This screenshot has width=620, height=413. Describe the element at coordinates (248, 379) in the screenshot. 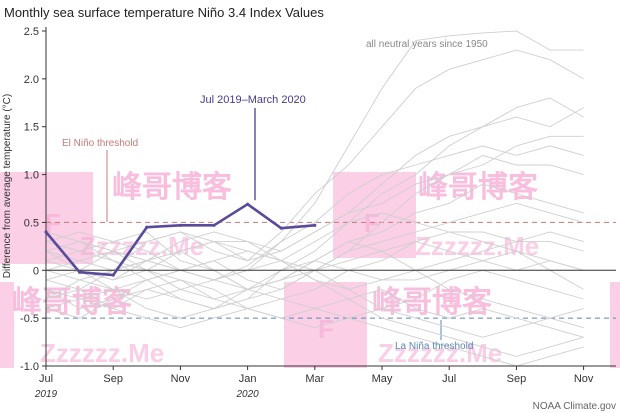

I see `x-tick-label: Jan` at that location.